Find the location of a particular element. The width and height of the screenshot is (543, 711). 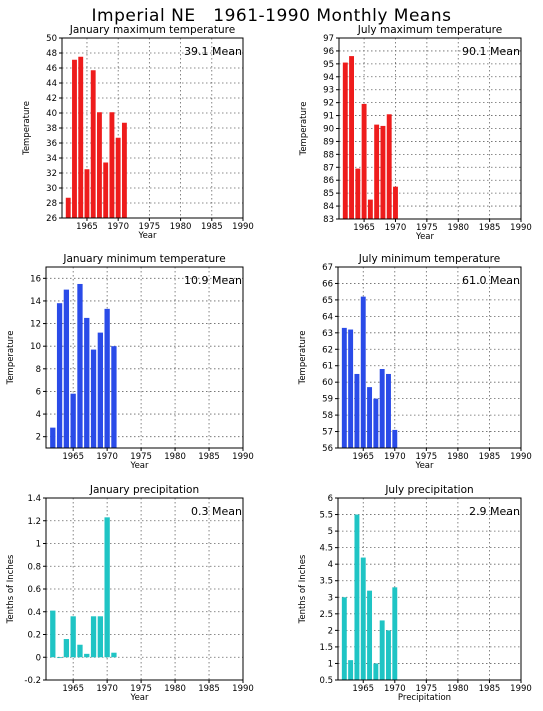

y-tick-label: 93 is located at coordinates (328, 91).